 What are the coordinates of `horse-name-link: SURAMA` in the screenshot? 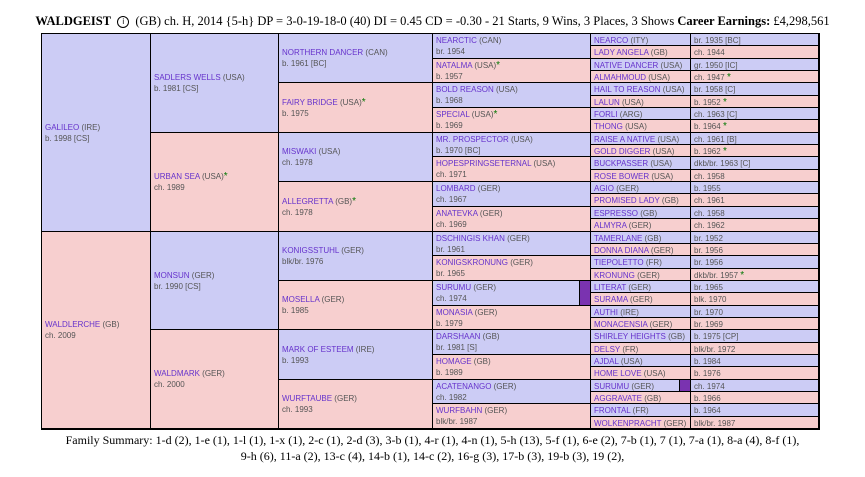 It's located at (611, 299).